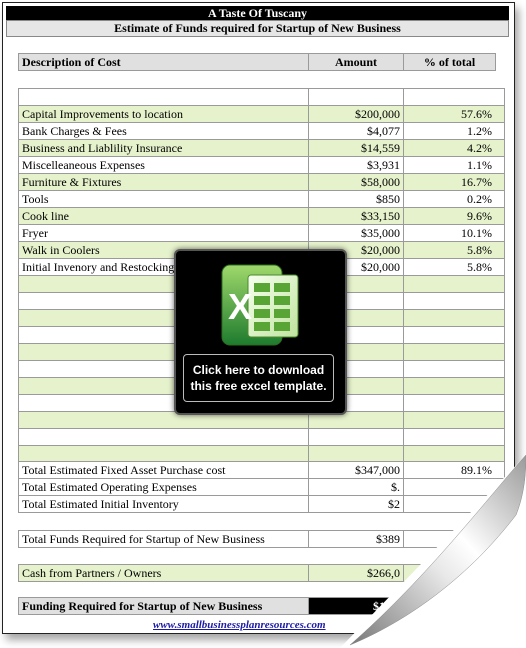 This screenshot has height=648, width=526. What do you see at coordinates (449, 62) in the screenshot?
I see `column-header-percent: % of total` at bounding box center [449, 62].